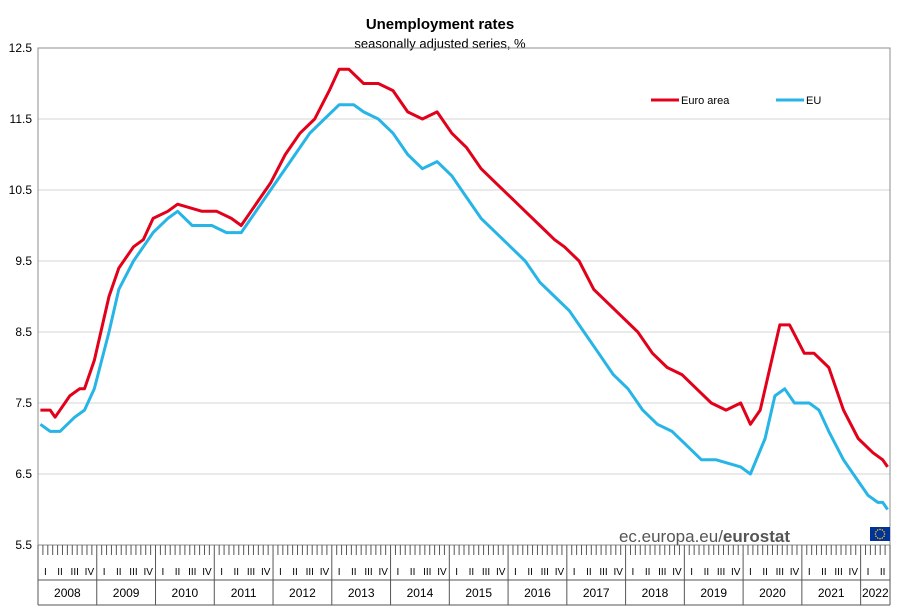 This screenshot has height=609, width=900. I want to click on eu-flag-stars, so click(880, 534).